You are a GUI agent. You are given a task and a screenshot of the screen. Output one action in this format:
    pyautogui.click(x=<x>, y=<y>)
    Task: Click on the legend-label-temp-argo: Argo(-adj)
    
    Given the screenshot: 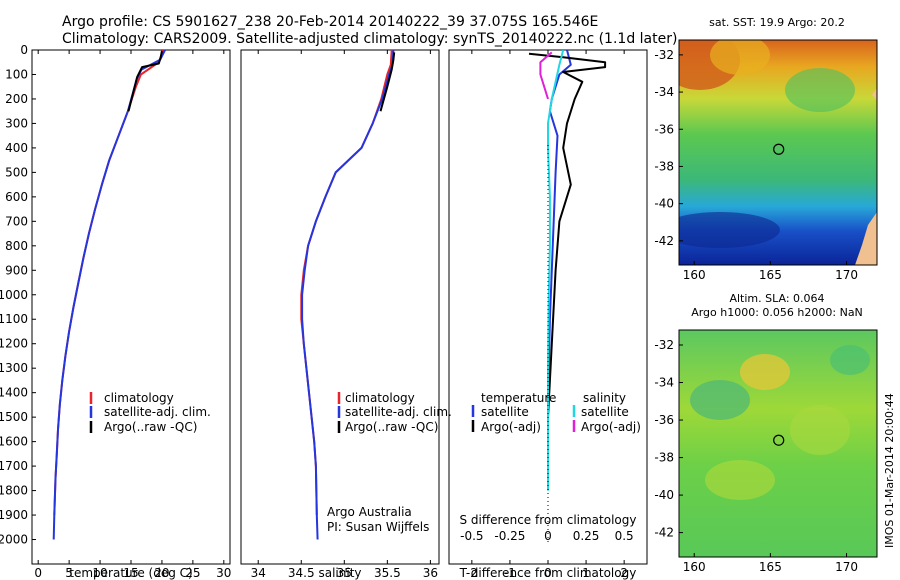 What is the action you would take?
    pyautogui.click(x=511, y=427)
    